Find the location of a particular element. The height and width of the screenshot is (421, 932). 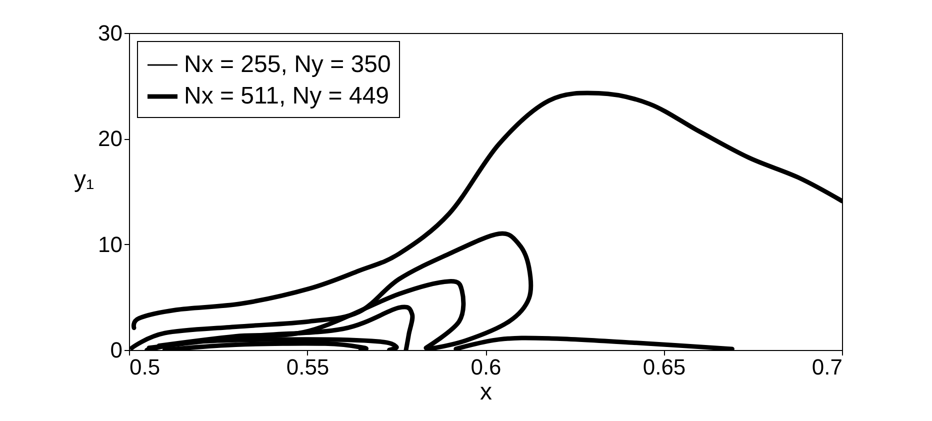

y-tick-label: 30 is located at coordinates (110, 33).